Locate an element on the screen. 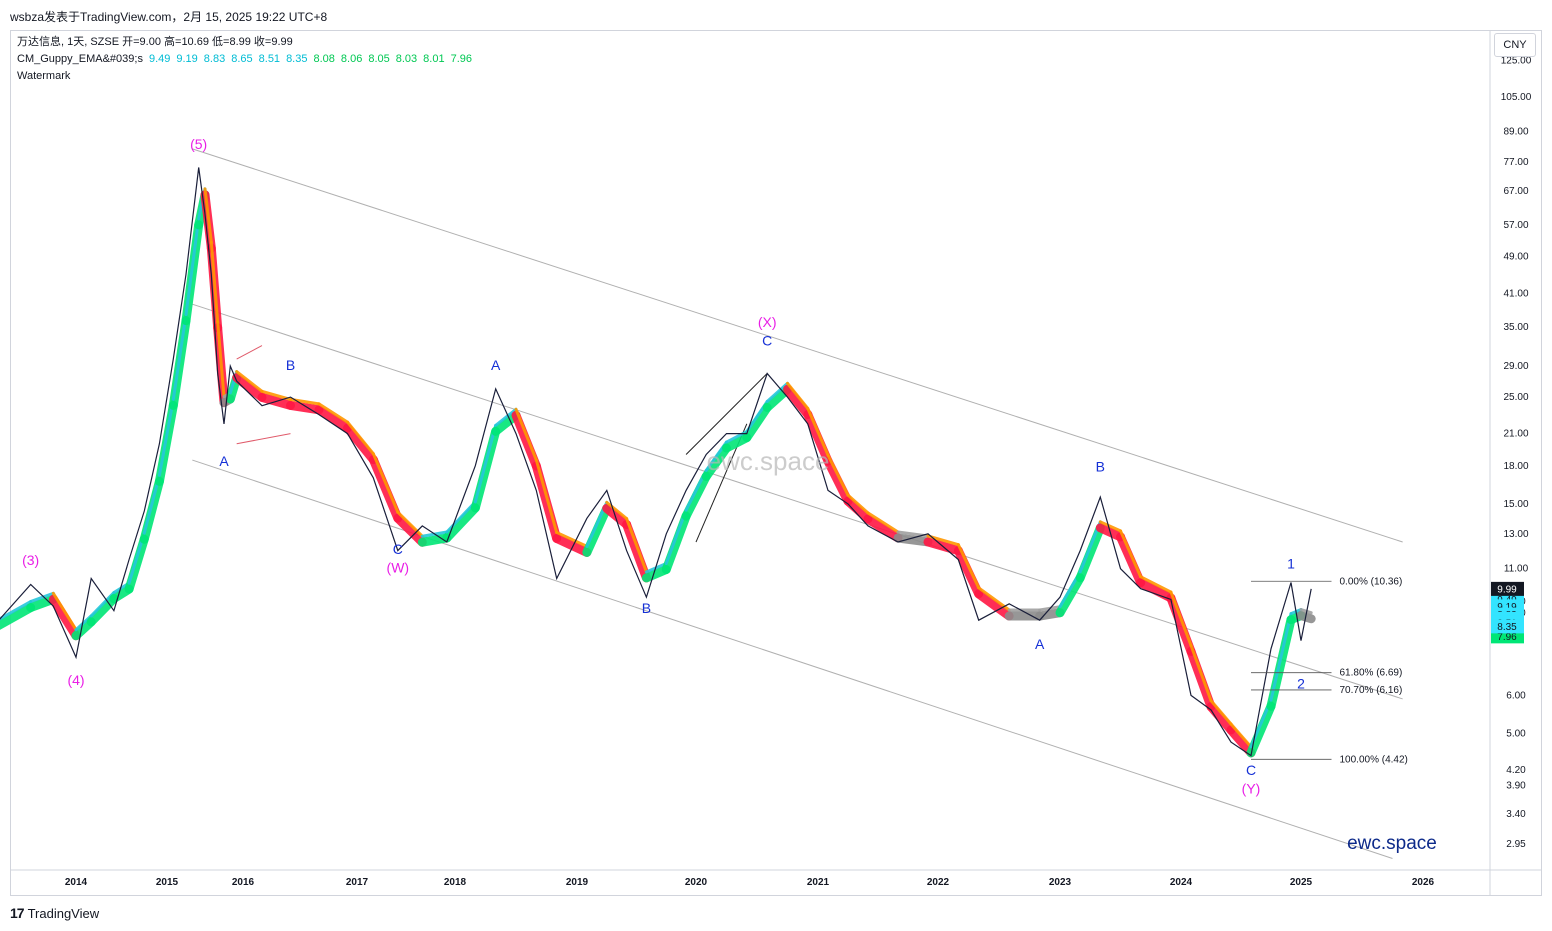 Image resolution: width=1552 pixels, height=931 pixels. year-tick-label: 2016 is located at coordinates (243, 882).